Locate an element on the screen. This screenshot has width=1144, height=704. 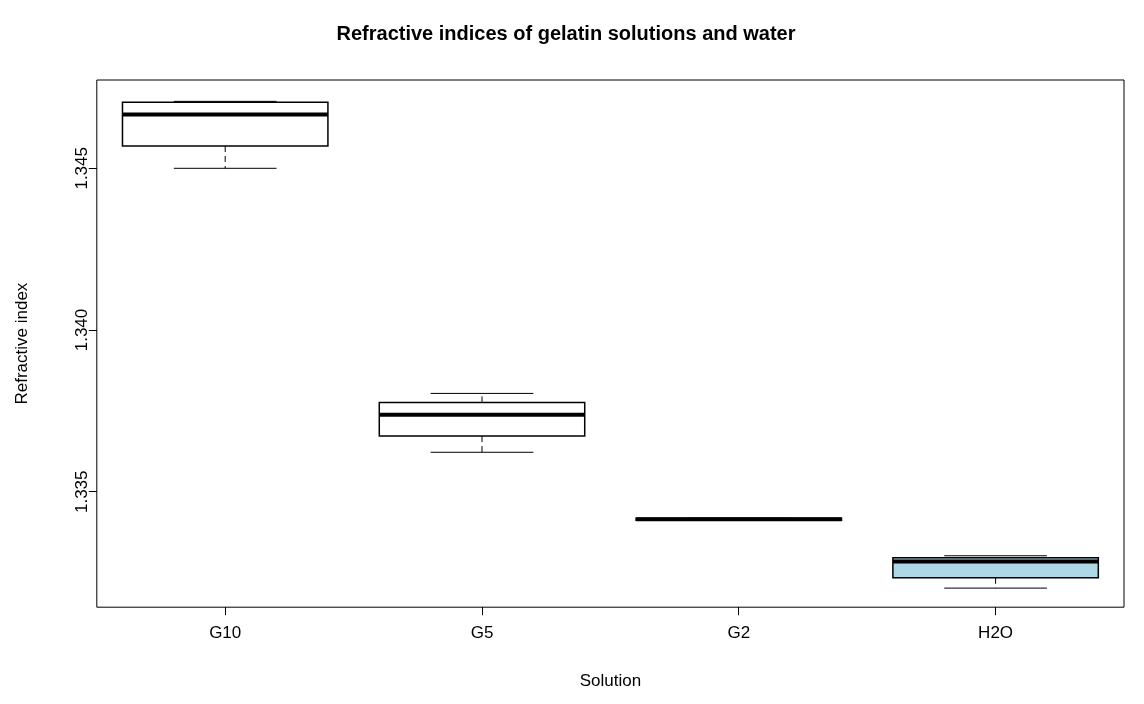
y-tick-label: 1.345 is located at coordinates (82, 168).